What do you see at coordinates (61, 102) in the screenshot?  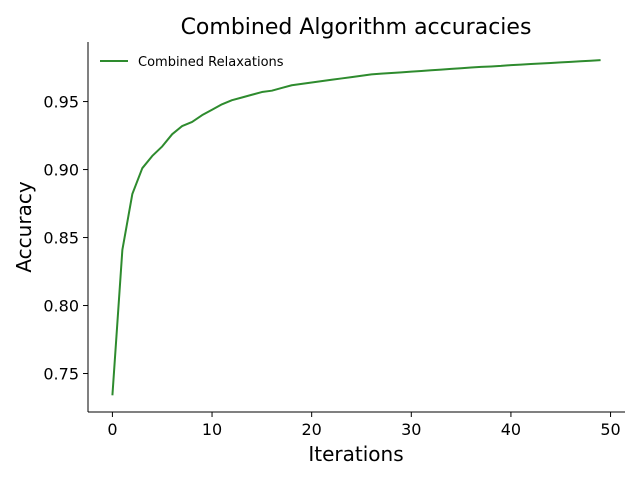 I see `y-tick-label: 0.95` at bounding box center [61, 102].